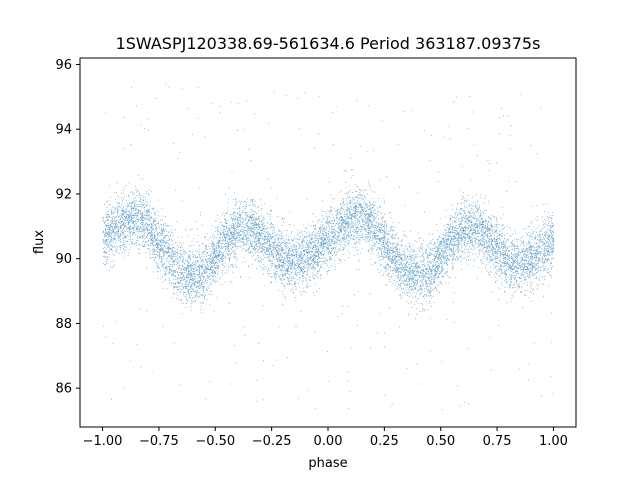 Image resolution: width=640 pixels, height=480 pixels. I want to click on x-tick-label: 0.00, so click(328, 441).